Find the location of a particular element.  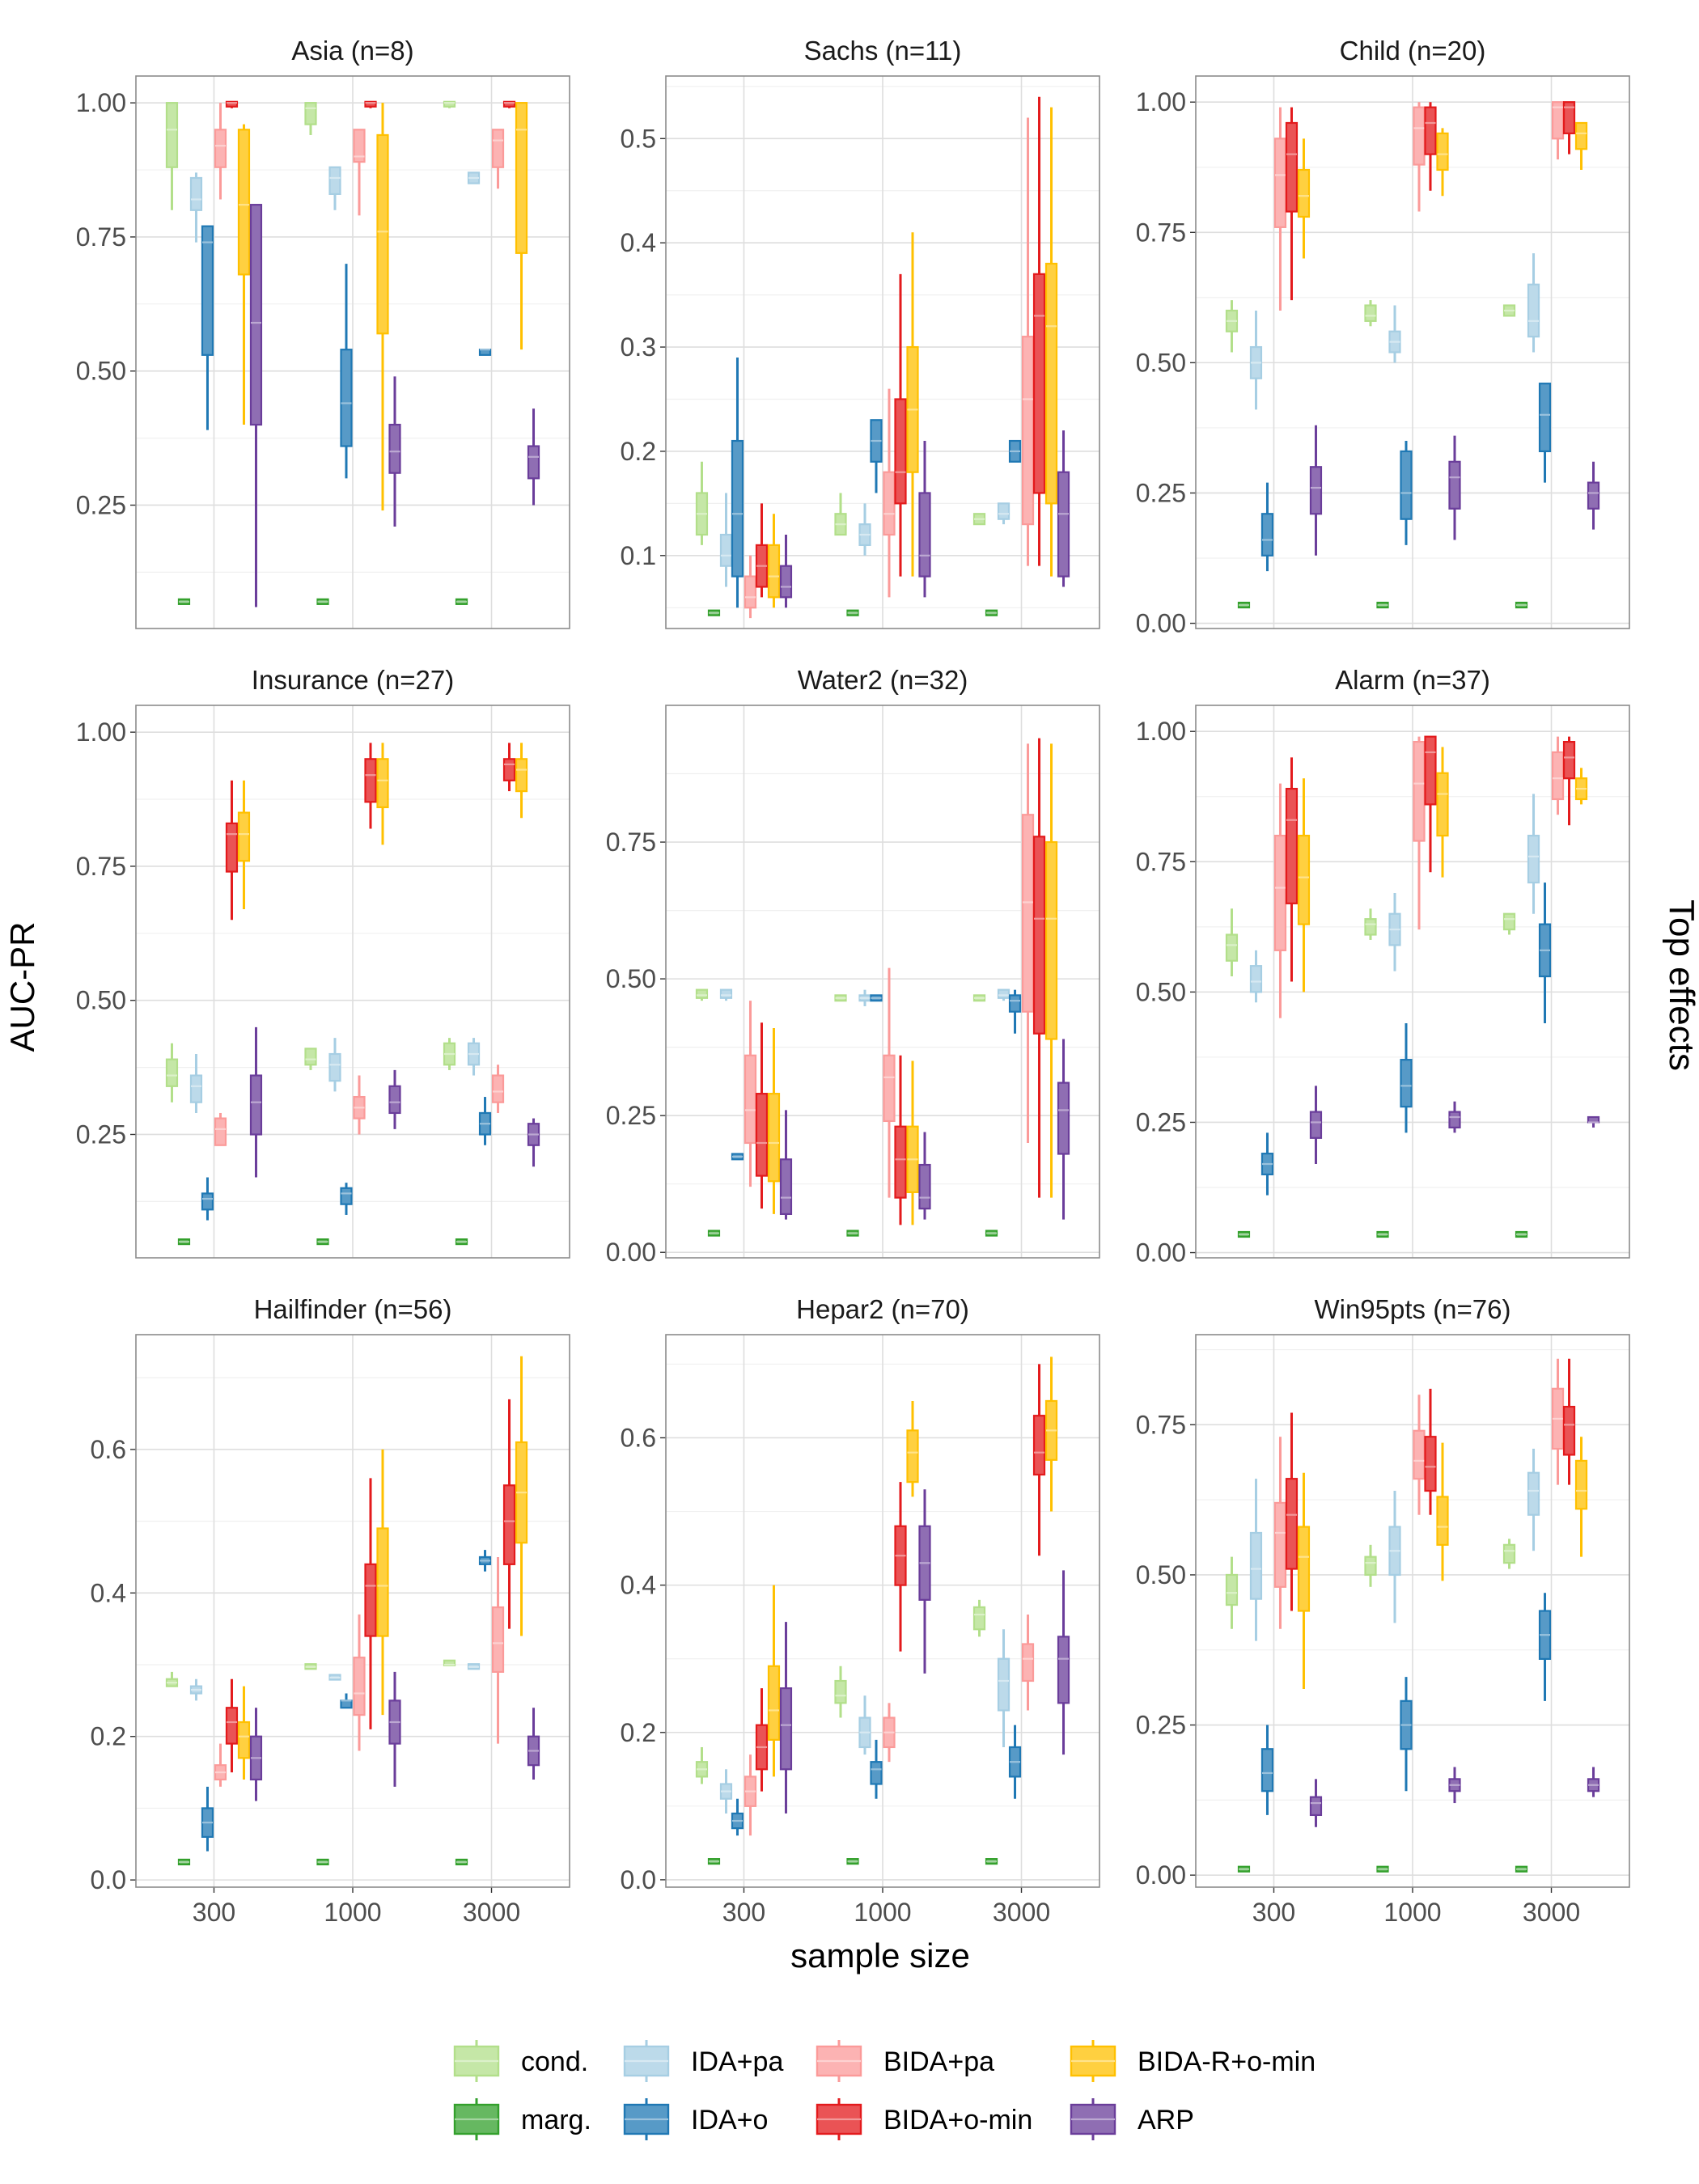

y-tick-label: 1.00 is located at coordinates (1161, 101).